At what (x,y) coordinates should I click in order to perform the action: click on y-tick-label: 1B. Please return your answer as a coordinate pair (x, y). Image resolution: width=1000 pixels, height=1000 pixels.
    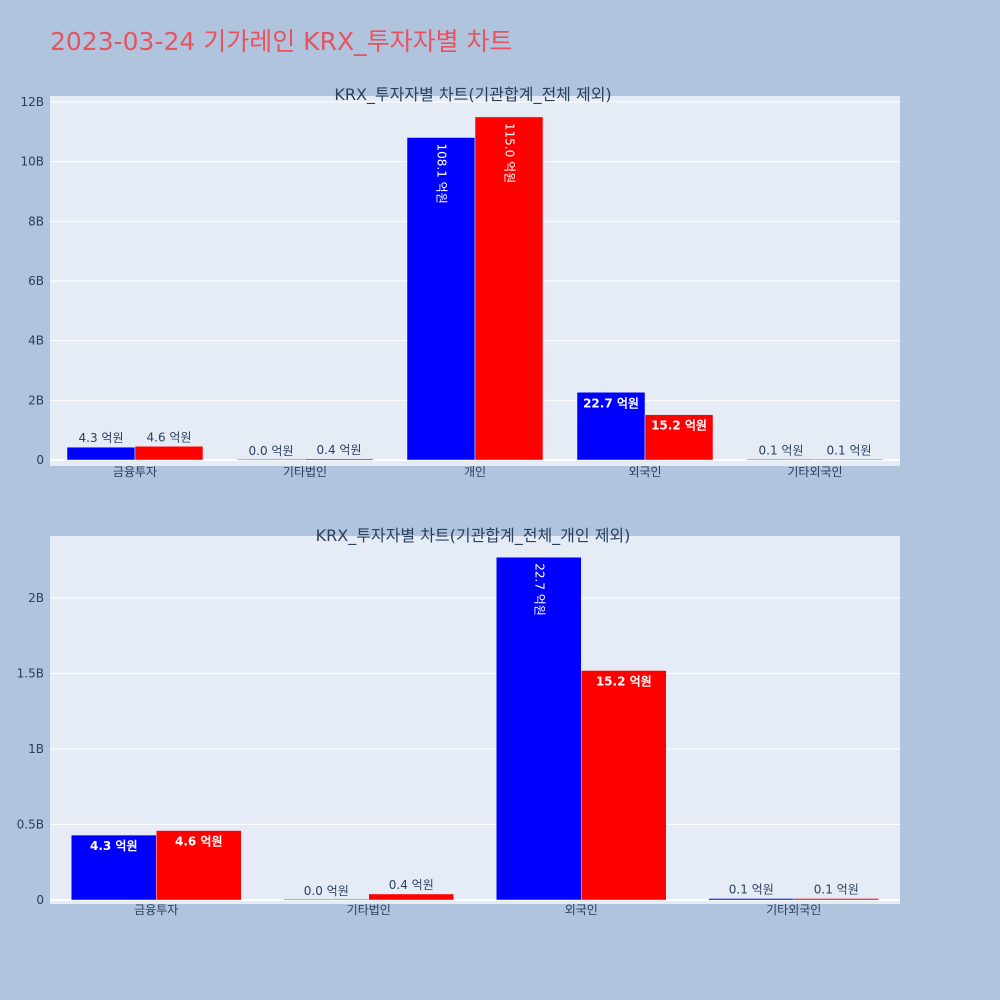
    Looking at the image, I should click on (36, 749).